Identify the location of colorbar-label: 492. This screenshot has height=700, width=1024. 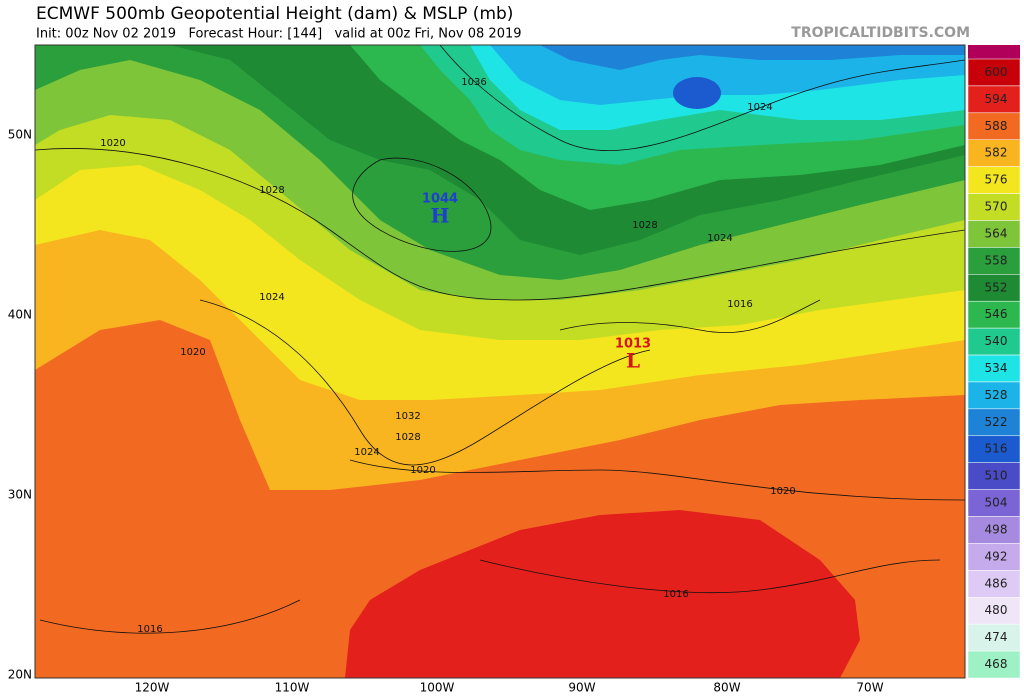
(996, 556).